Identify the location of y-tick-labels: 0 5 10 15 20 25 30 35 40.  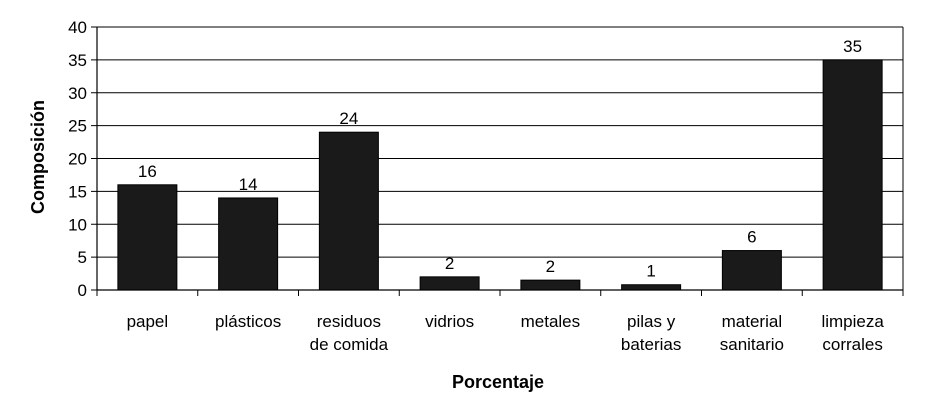
(77, 159).